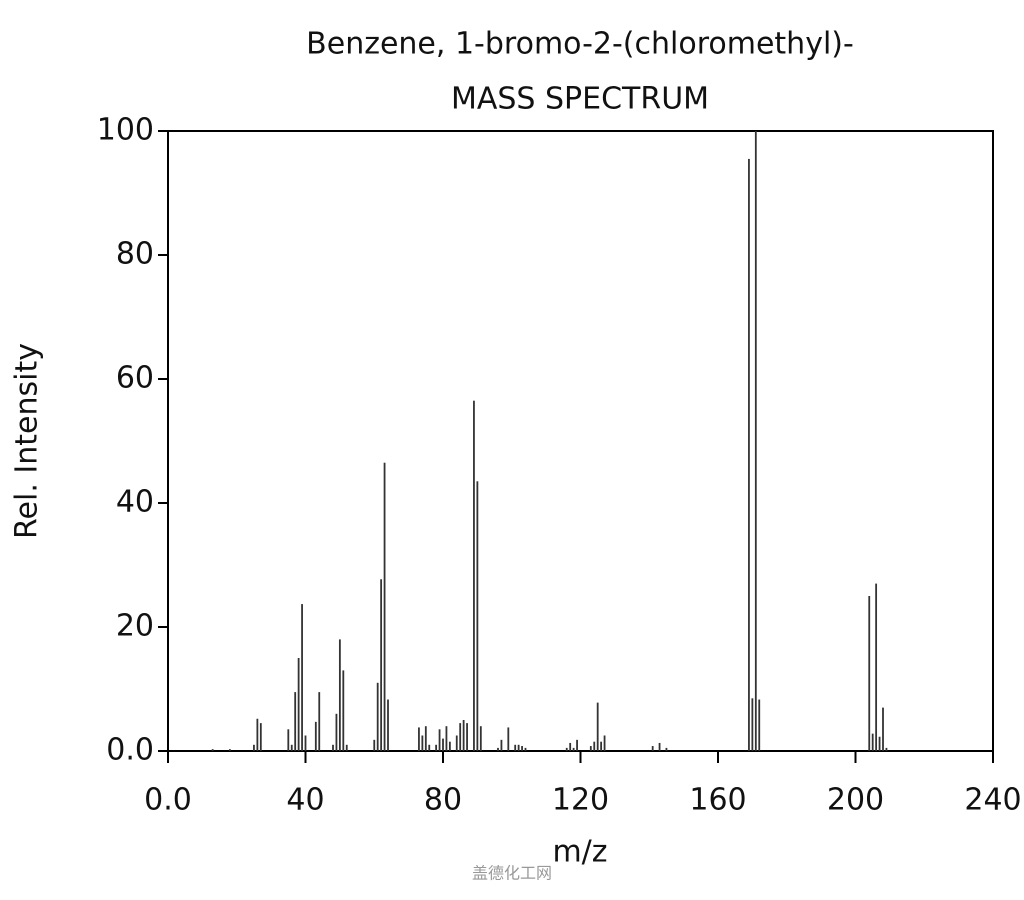 The image size is (1024, 900). I want to click on y-tick-label: 60, so click(135, 378).